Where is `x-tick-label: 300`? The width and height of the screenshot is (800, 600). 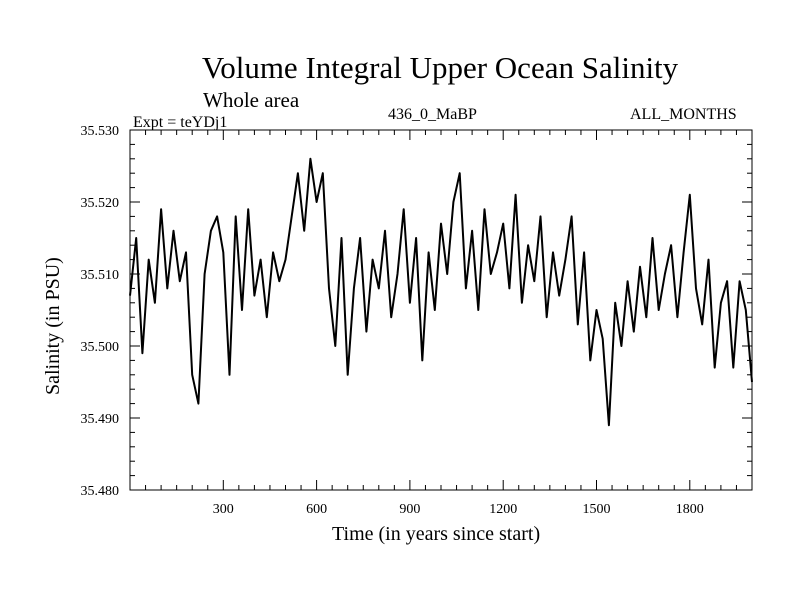
x-tick-label: 300 is located at coordinates (223, 509).